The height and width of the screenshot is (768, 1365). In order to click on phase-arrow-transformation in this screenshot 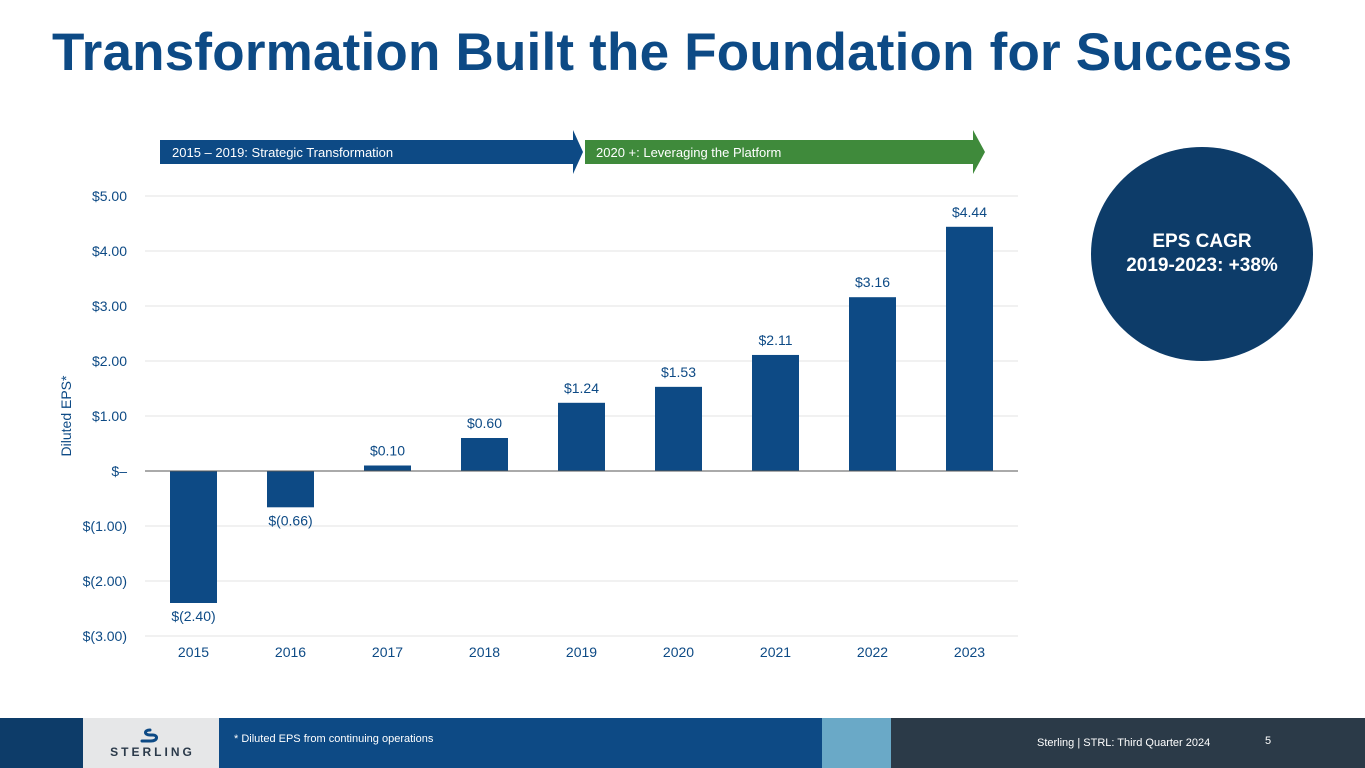, I will do `click(371, 152)`.